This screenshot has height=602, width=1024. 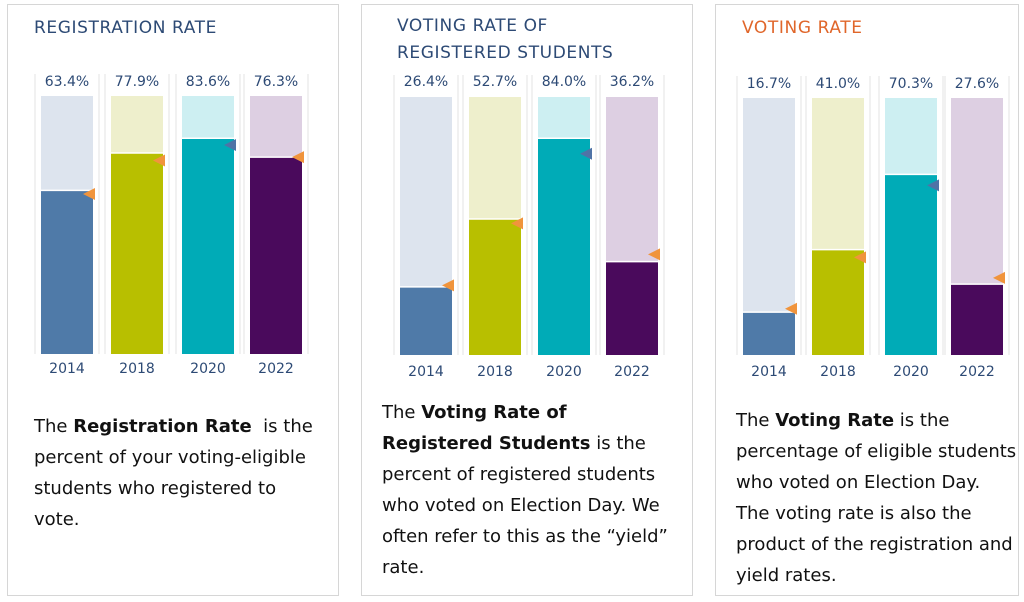 I want to click on value-label: 70.3%, so click(x=911, y=84).